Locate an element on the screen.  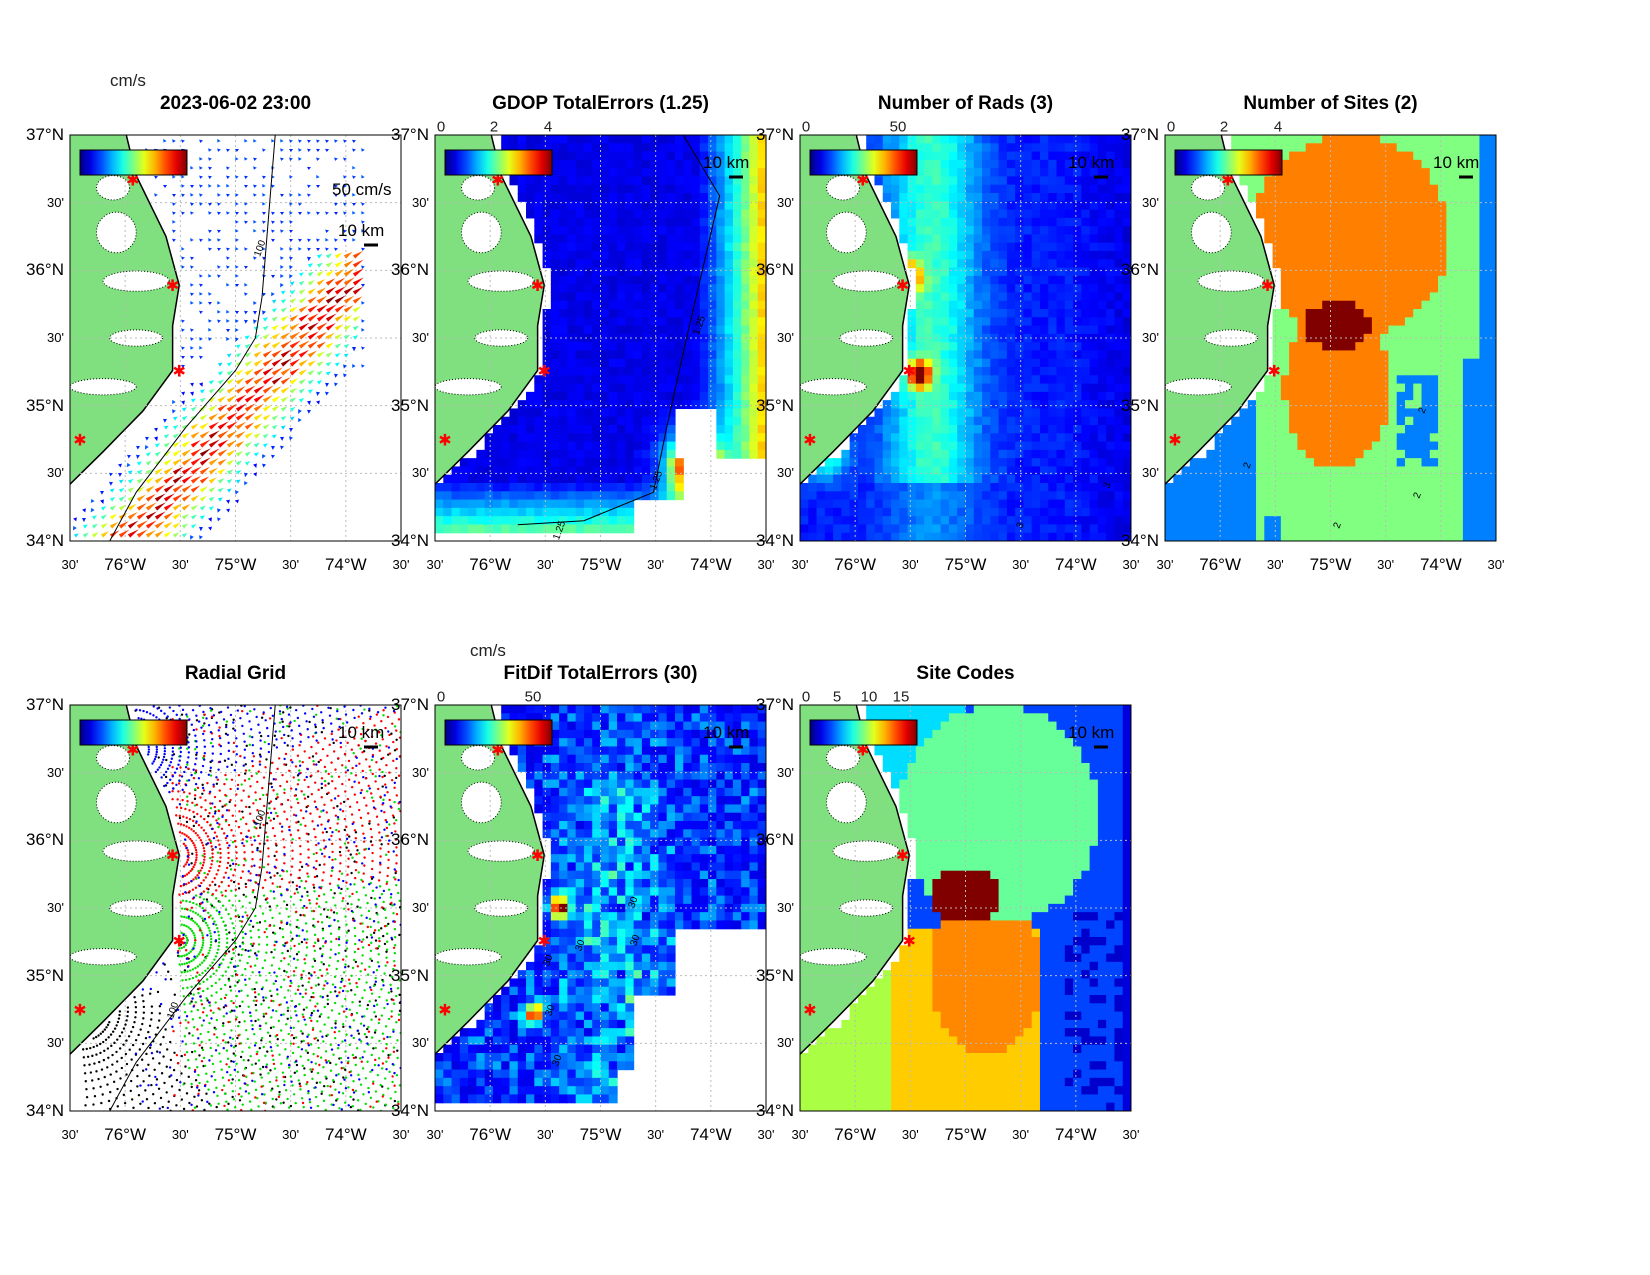
site-marker-icon: ✱ is located at coordinates (79, 441).